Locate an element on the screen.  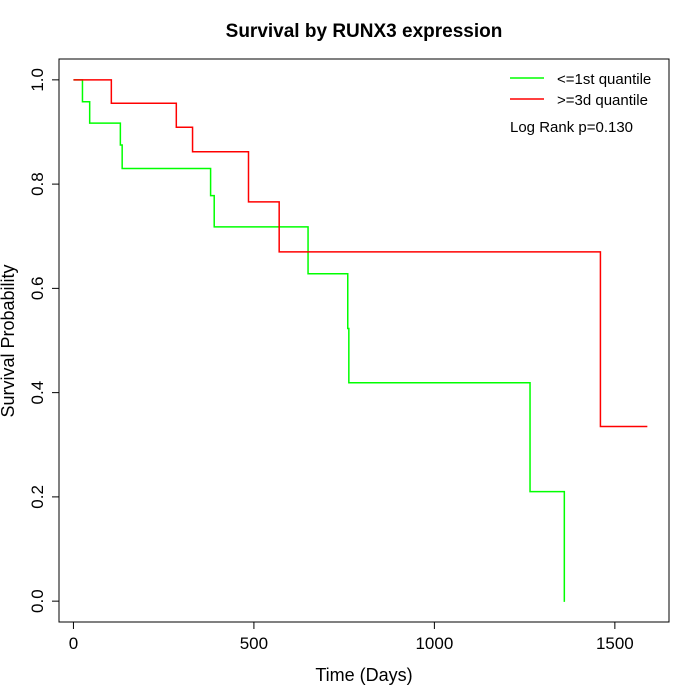
y-axis-label: Survival Probability is located at coordinates (9, 340).